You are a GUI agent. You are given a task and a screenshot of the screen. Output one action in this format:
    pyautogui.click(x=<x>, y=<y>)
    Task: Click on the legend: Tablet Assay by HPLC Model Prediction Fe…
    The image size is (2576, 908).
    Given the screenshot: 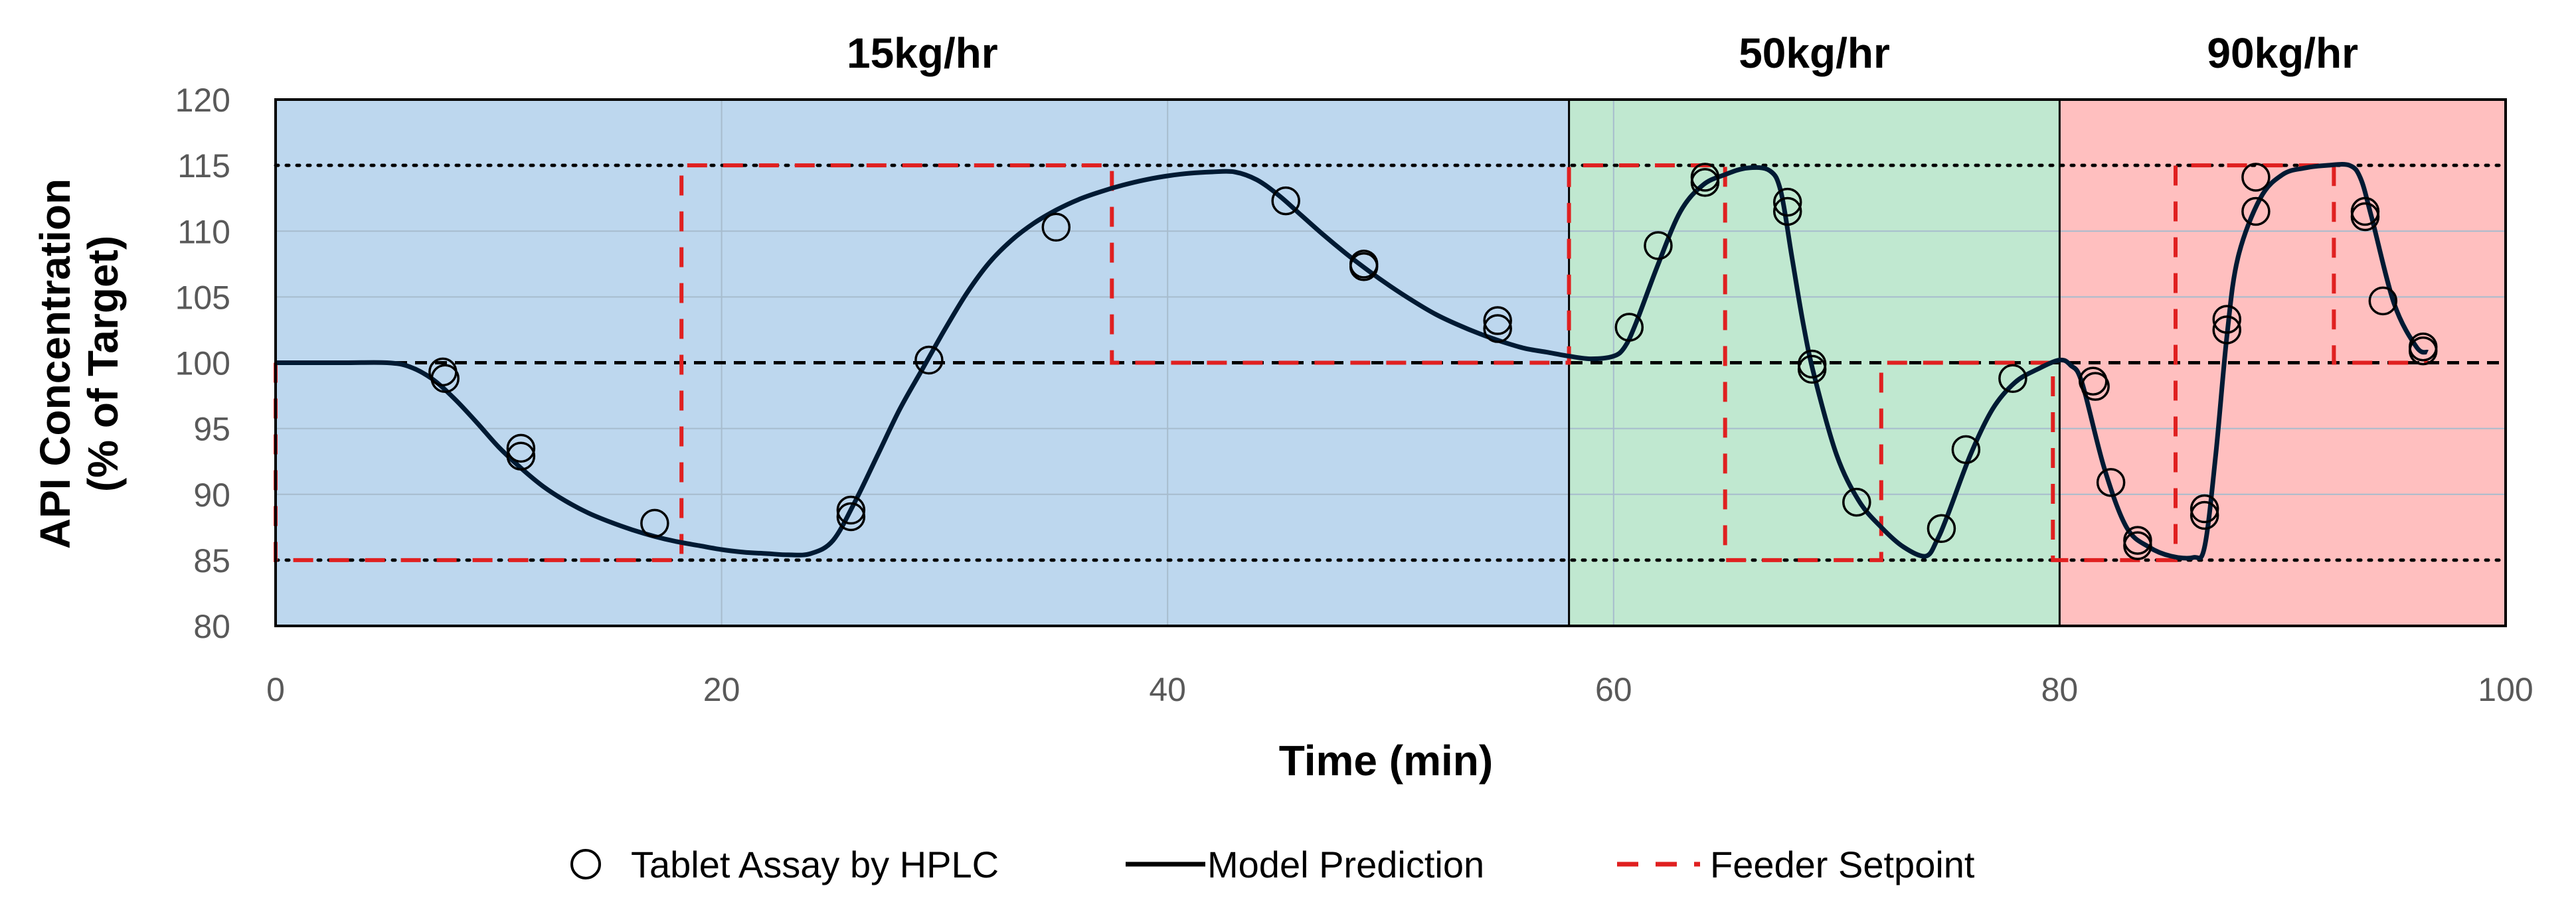 What is the action you would take?
    pyautogui.click(x=1272, y=864)
    